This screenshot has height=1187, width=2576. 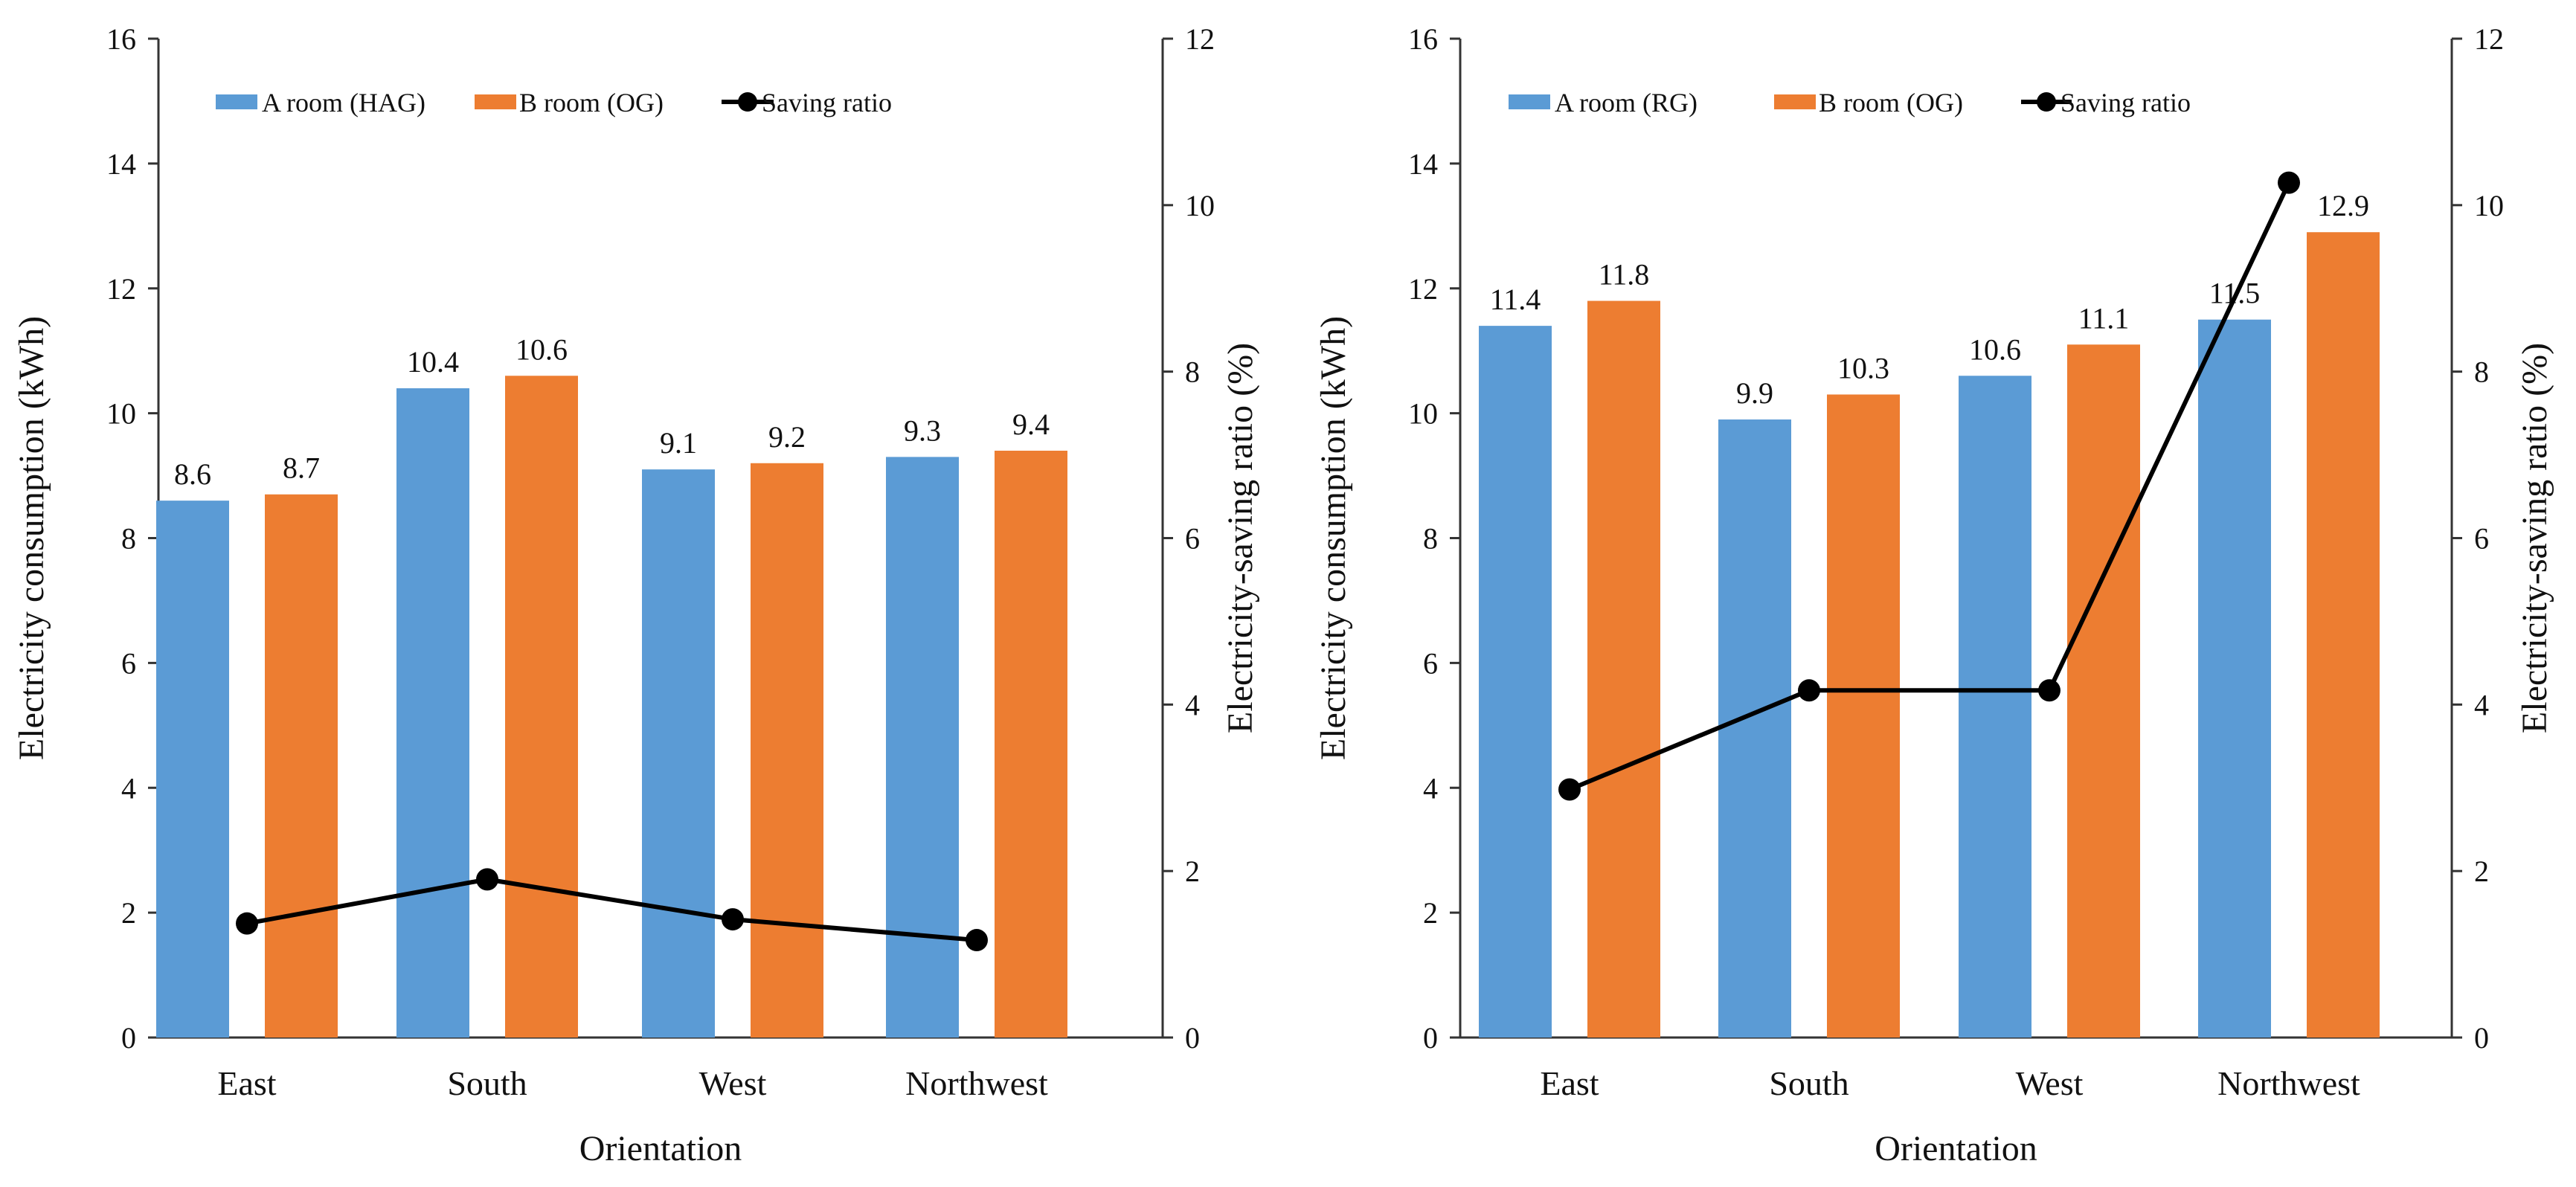 What do you see at coordinates (121, 289) in the screenshot?
I see `y-tick-label: 12` at bounding box center [121, 289].